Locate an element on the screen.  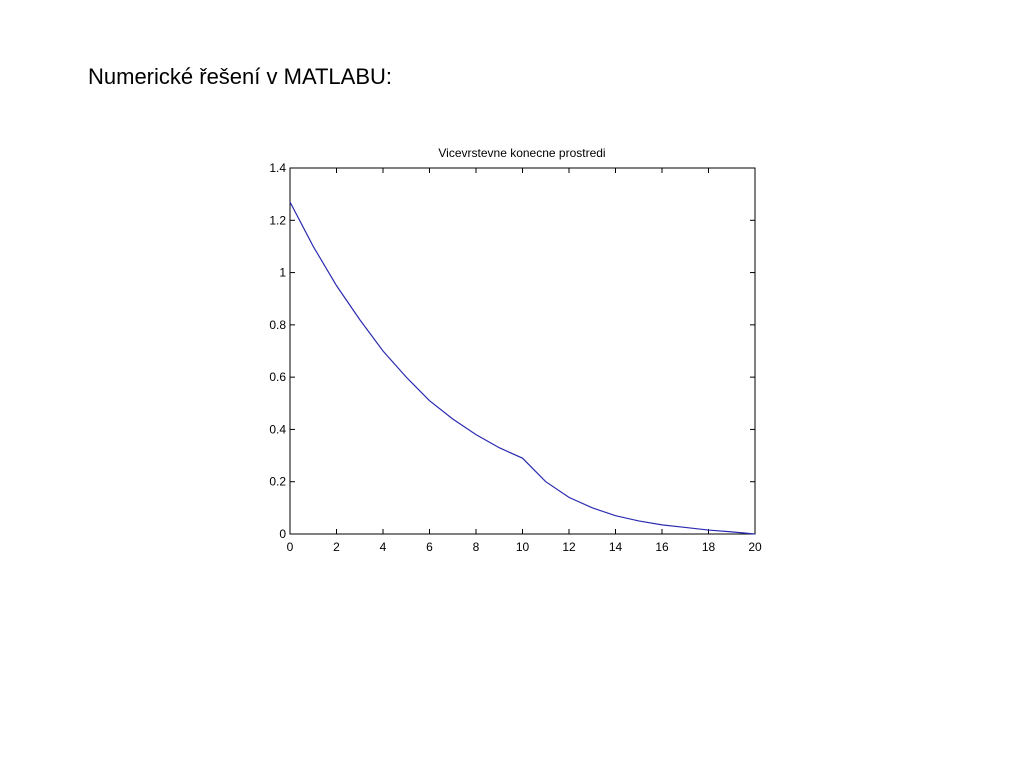
y-tick-label: 0.8 is located at coordinates (277, 325).